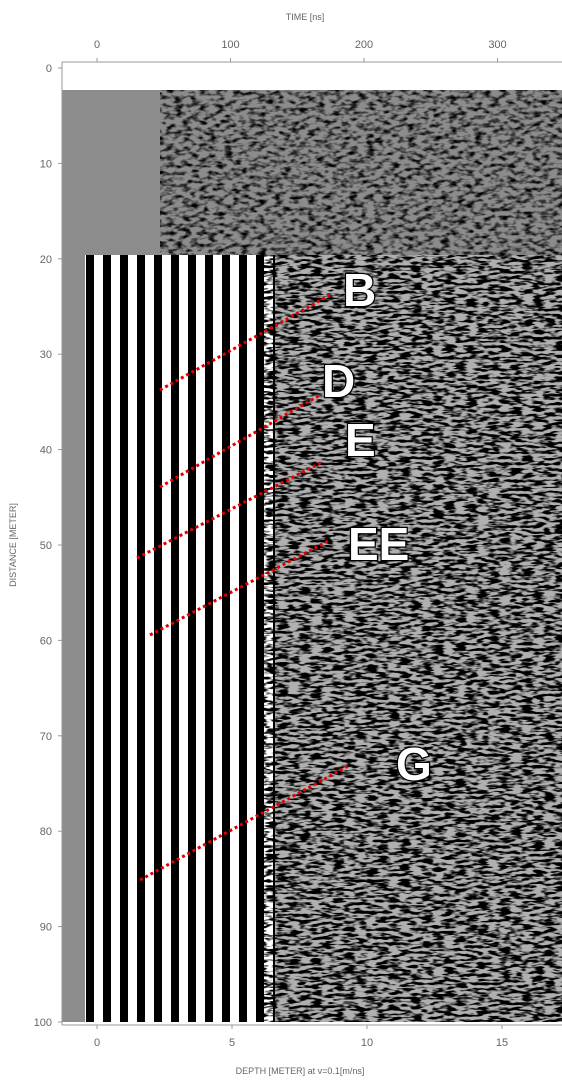 The height and width of the screenshot is (1088, 562). Describe the element at coordinates (46, 737) in the screenshot. I see `left-tick-label: 70` at that location.